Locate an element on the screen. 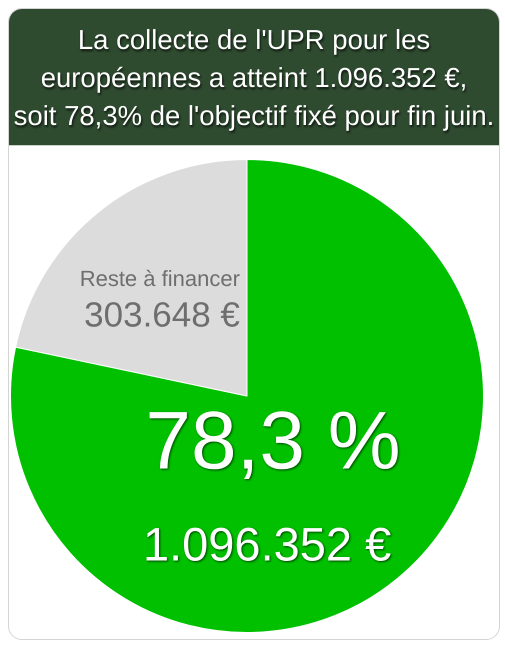 The image size is (505, 646). data-label: 303.648 € is located at coordinates (162, 314).